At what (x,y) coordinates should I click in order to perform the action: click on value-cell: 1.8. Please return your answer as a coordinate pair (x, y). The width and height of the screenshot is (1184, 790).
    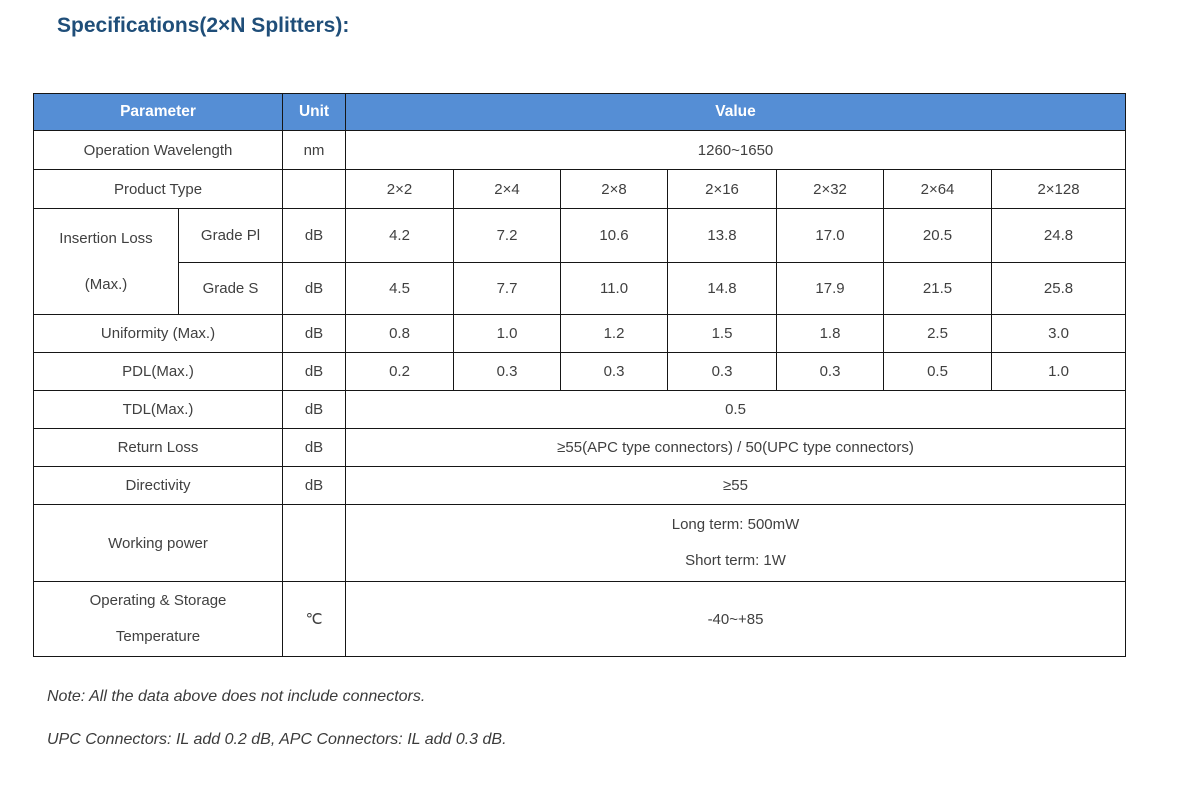
    Looking at the image, I should click on (830, 333).